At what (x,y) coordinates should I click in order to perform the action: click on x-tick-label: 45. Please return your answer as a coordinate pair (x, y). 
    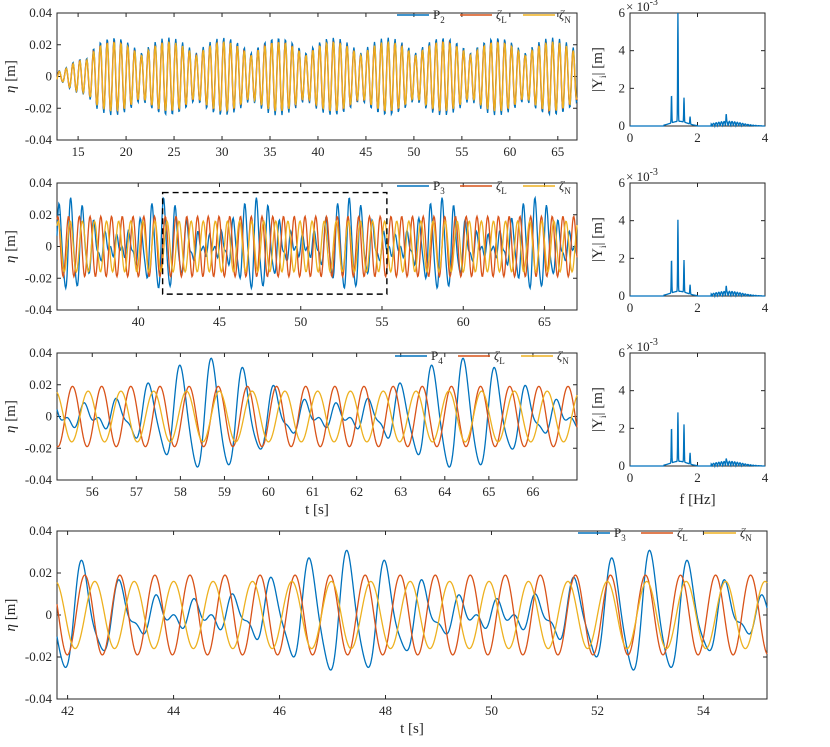
    Looking at the image, I should click on (219, 321).